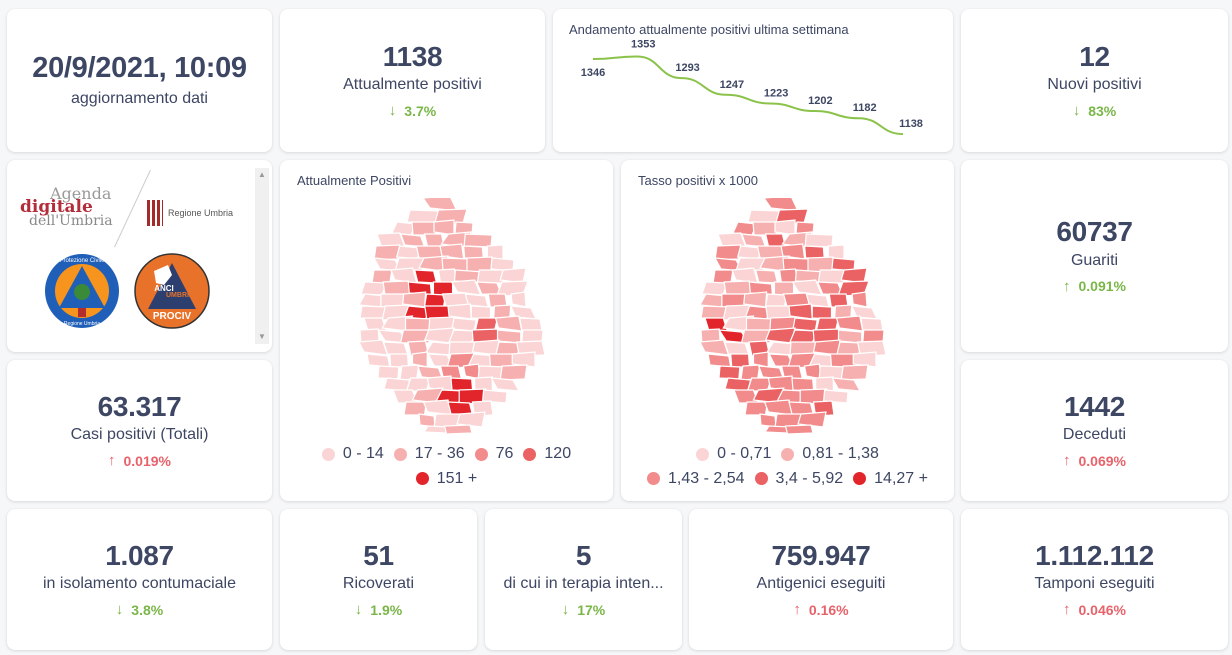 This screenshot has width=1232, height=655. Describe the element at coordinates (262, 256) in the screenshot. I see `logos-scrollbar: ▲ ▼` at that location.